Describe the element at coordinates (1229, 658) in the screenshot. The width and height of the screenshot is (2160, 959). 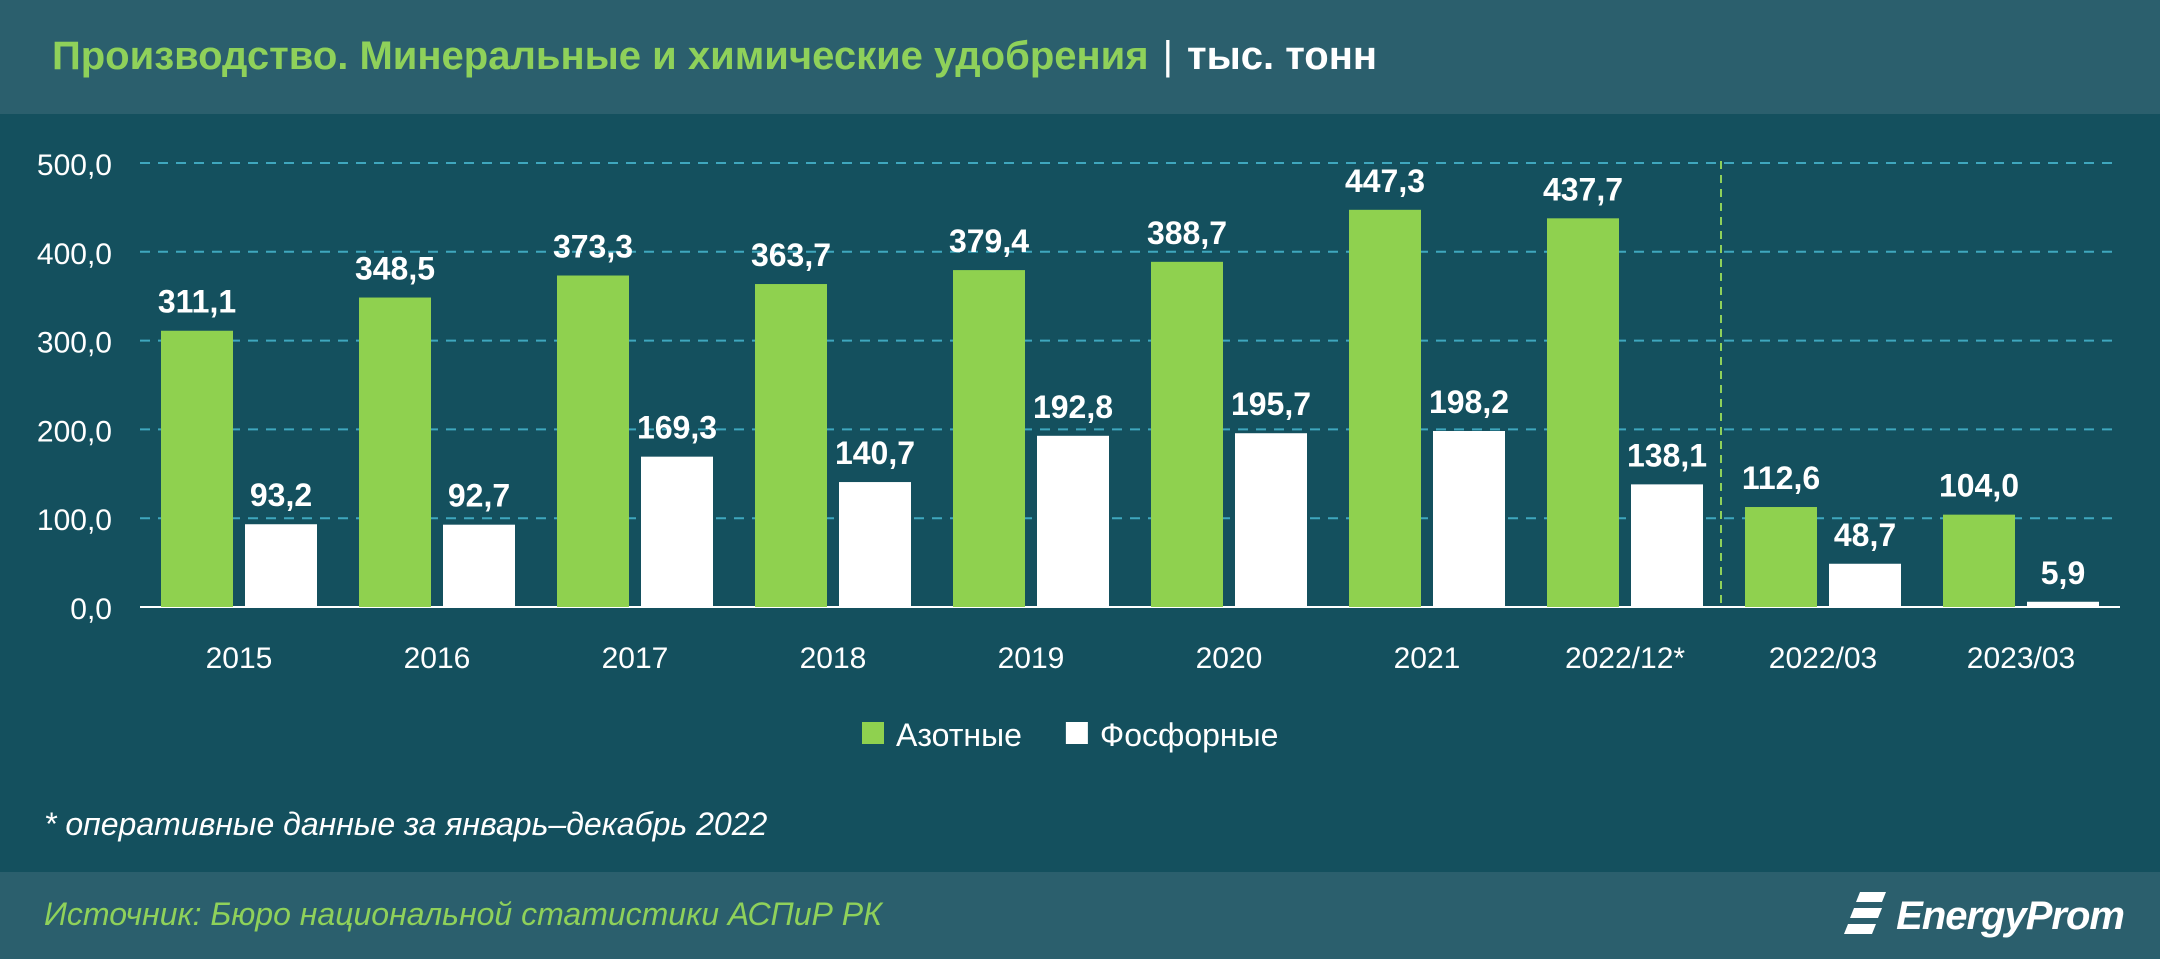
I see `x-tick-label: 2020` at that location.